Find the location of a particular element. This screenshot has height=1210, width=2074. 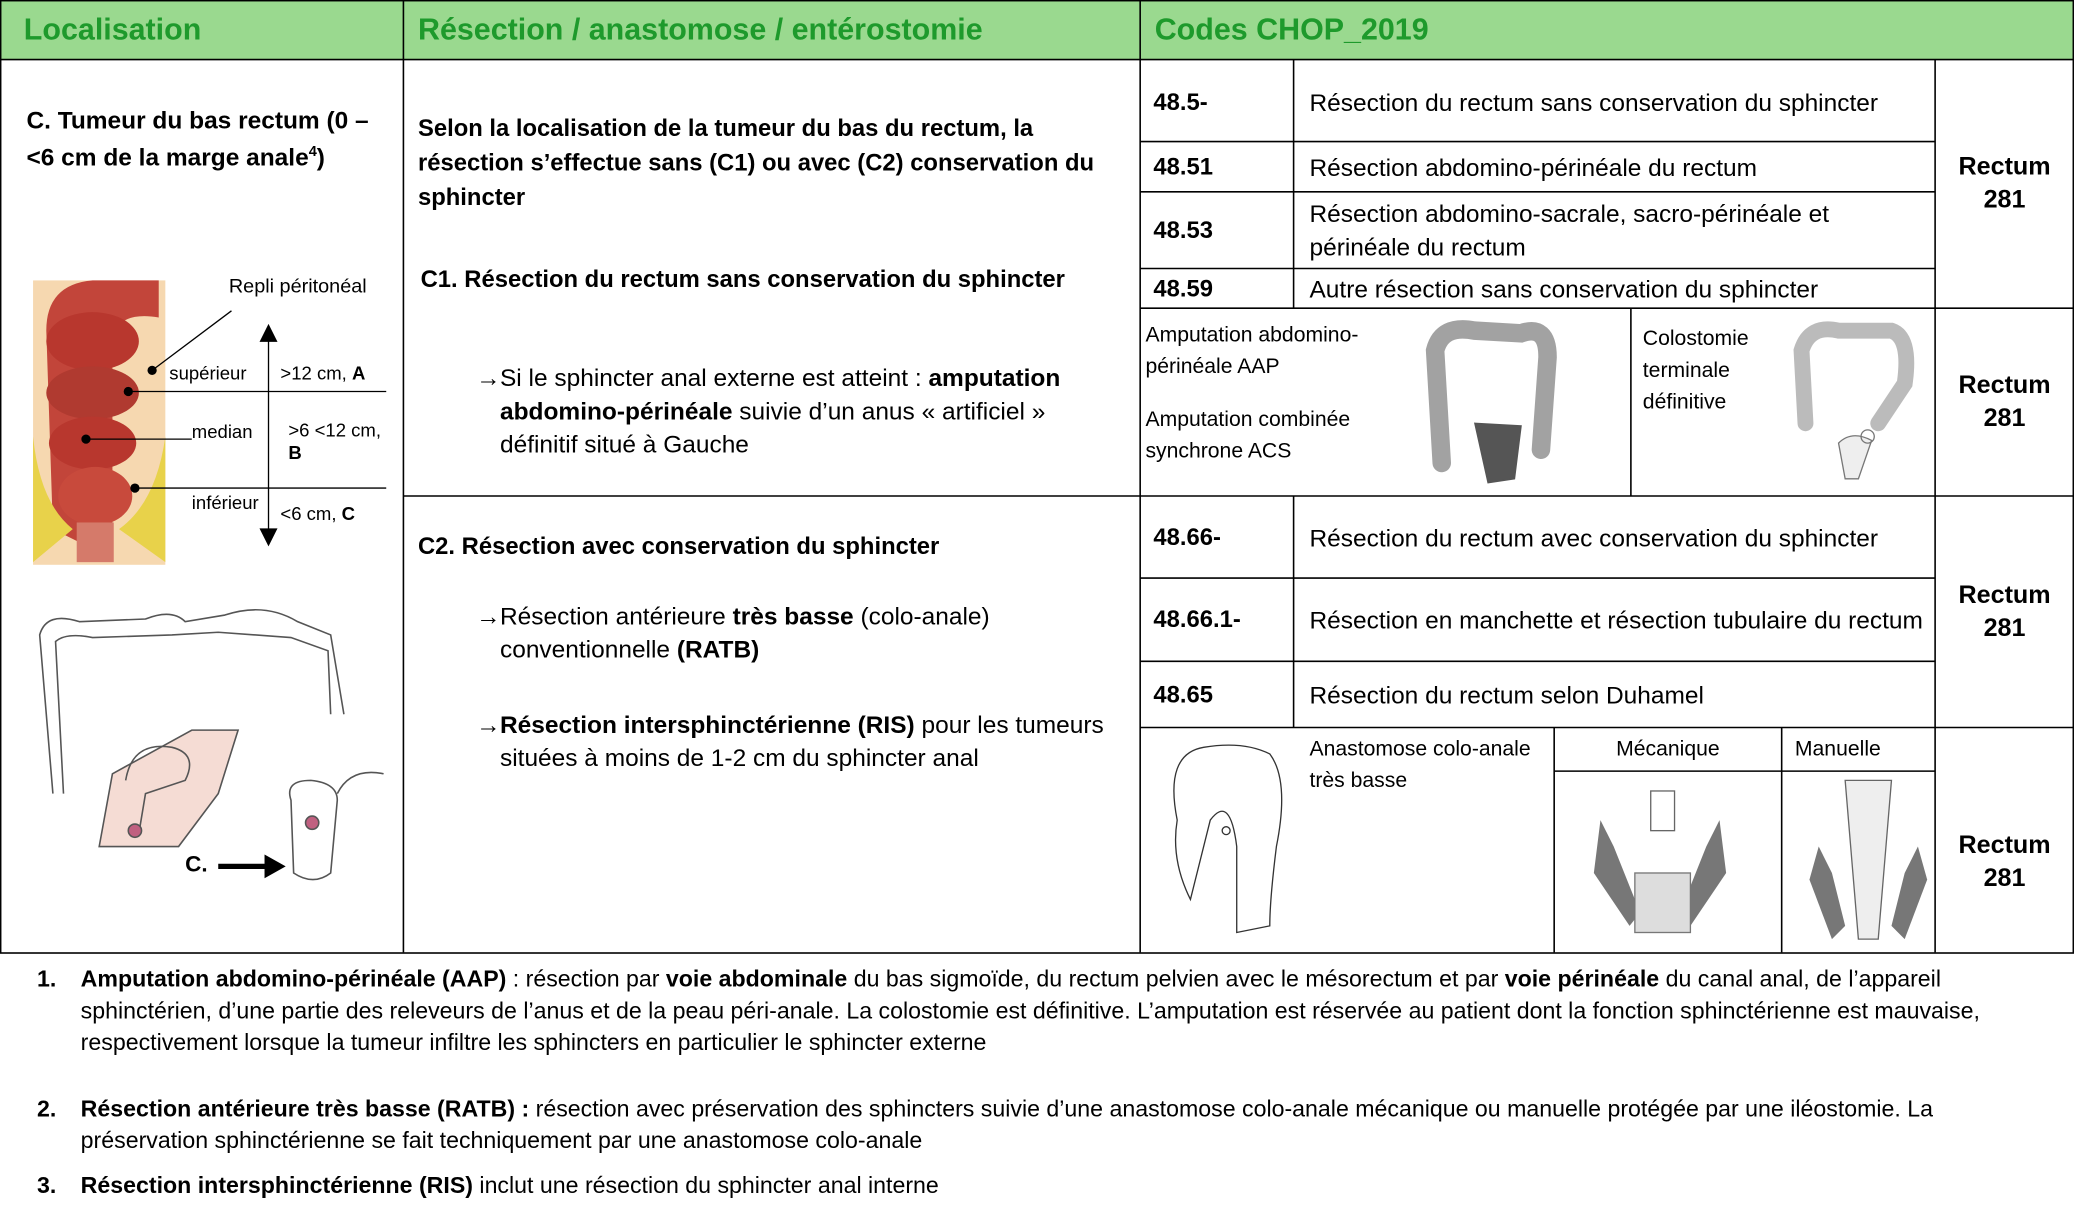

code-description: Résection du rectum selon Duhamel is located at coordinates (1506, 694).